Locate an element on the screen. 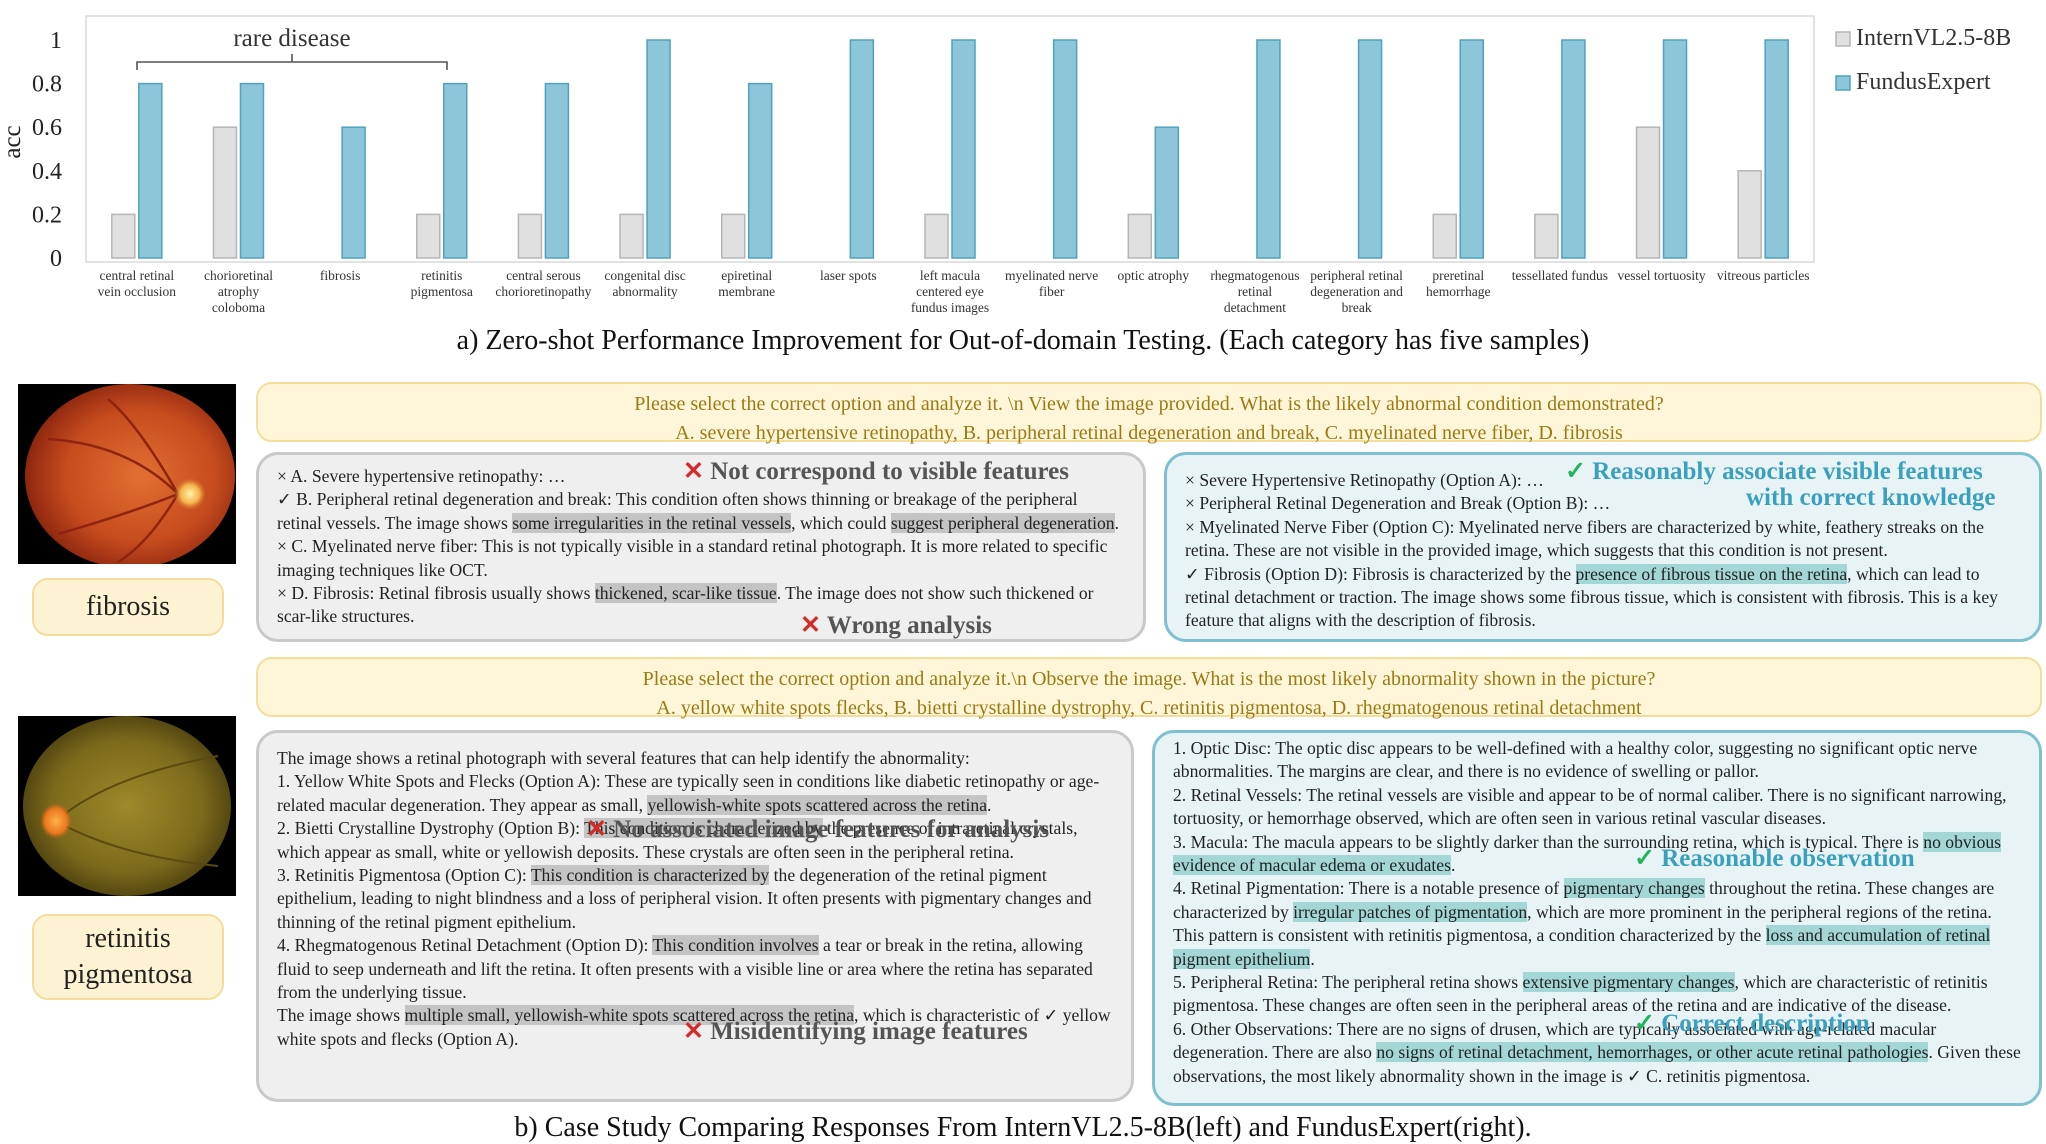 The image size is (2046, 1144). x-tick-label: atrophy is located at coordinates (238, 291).